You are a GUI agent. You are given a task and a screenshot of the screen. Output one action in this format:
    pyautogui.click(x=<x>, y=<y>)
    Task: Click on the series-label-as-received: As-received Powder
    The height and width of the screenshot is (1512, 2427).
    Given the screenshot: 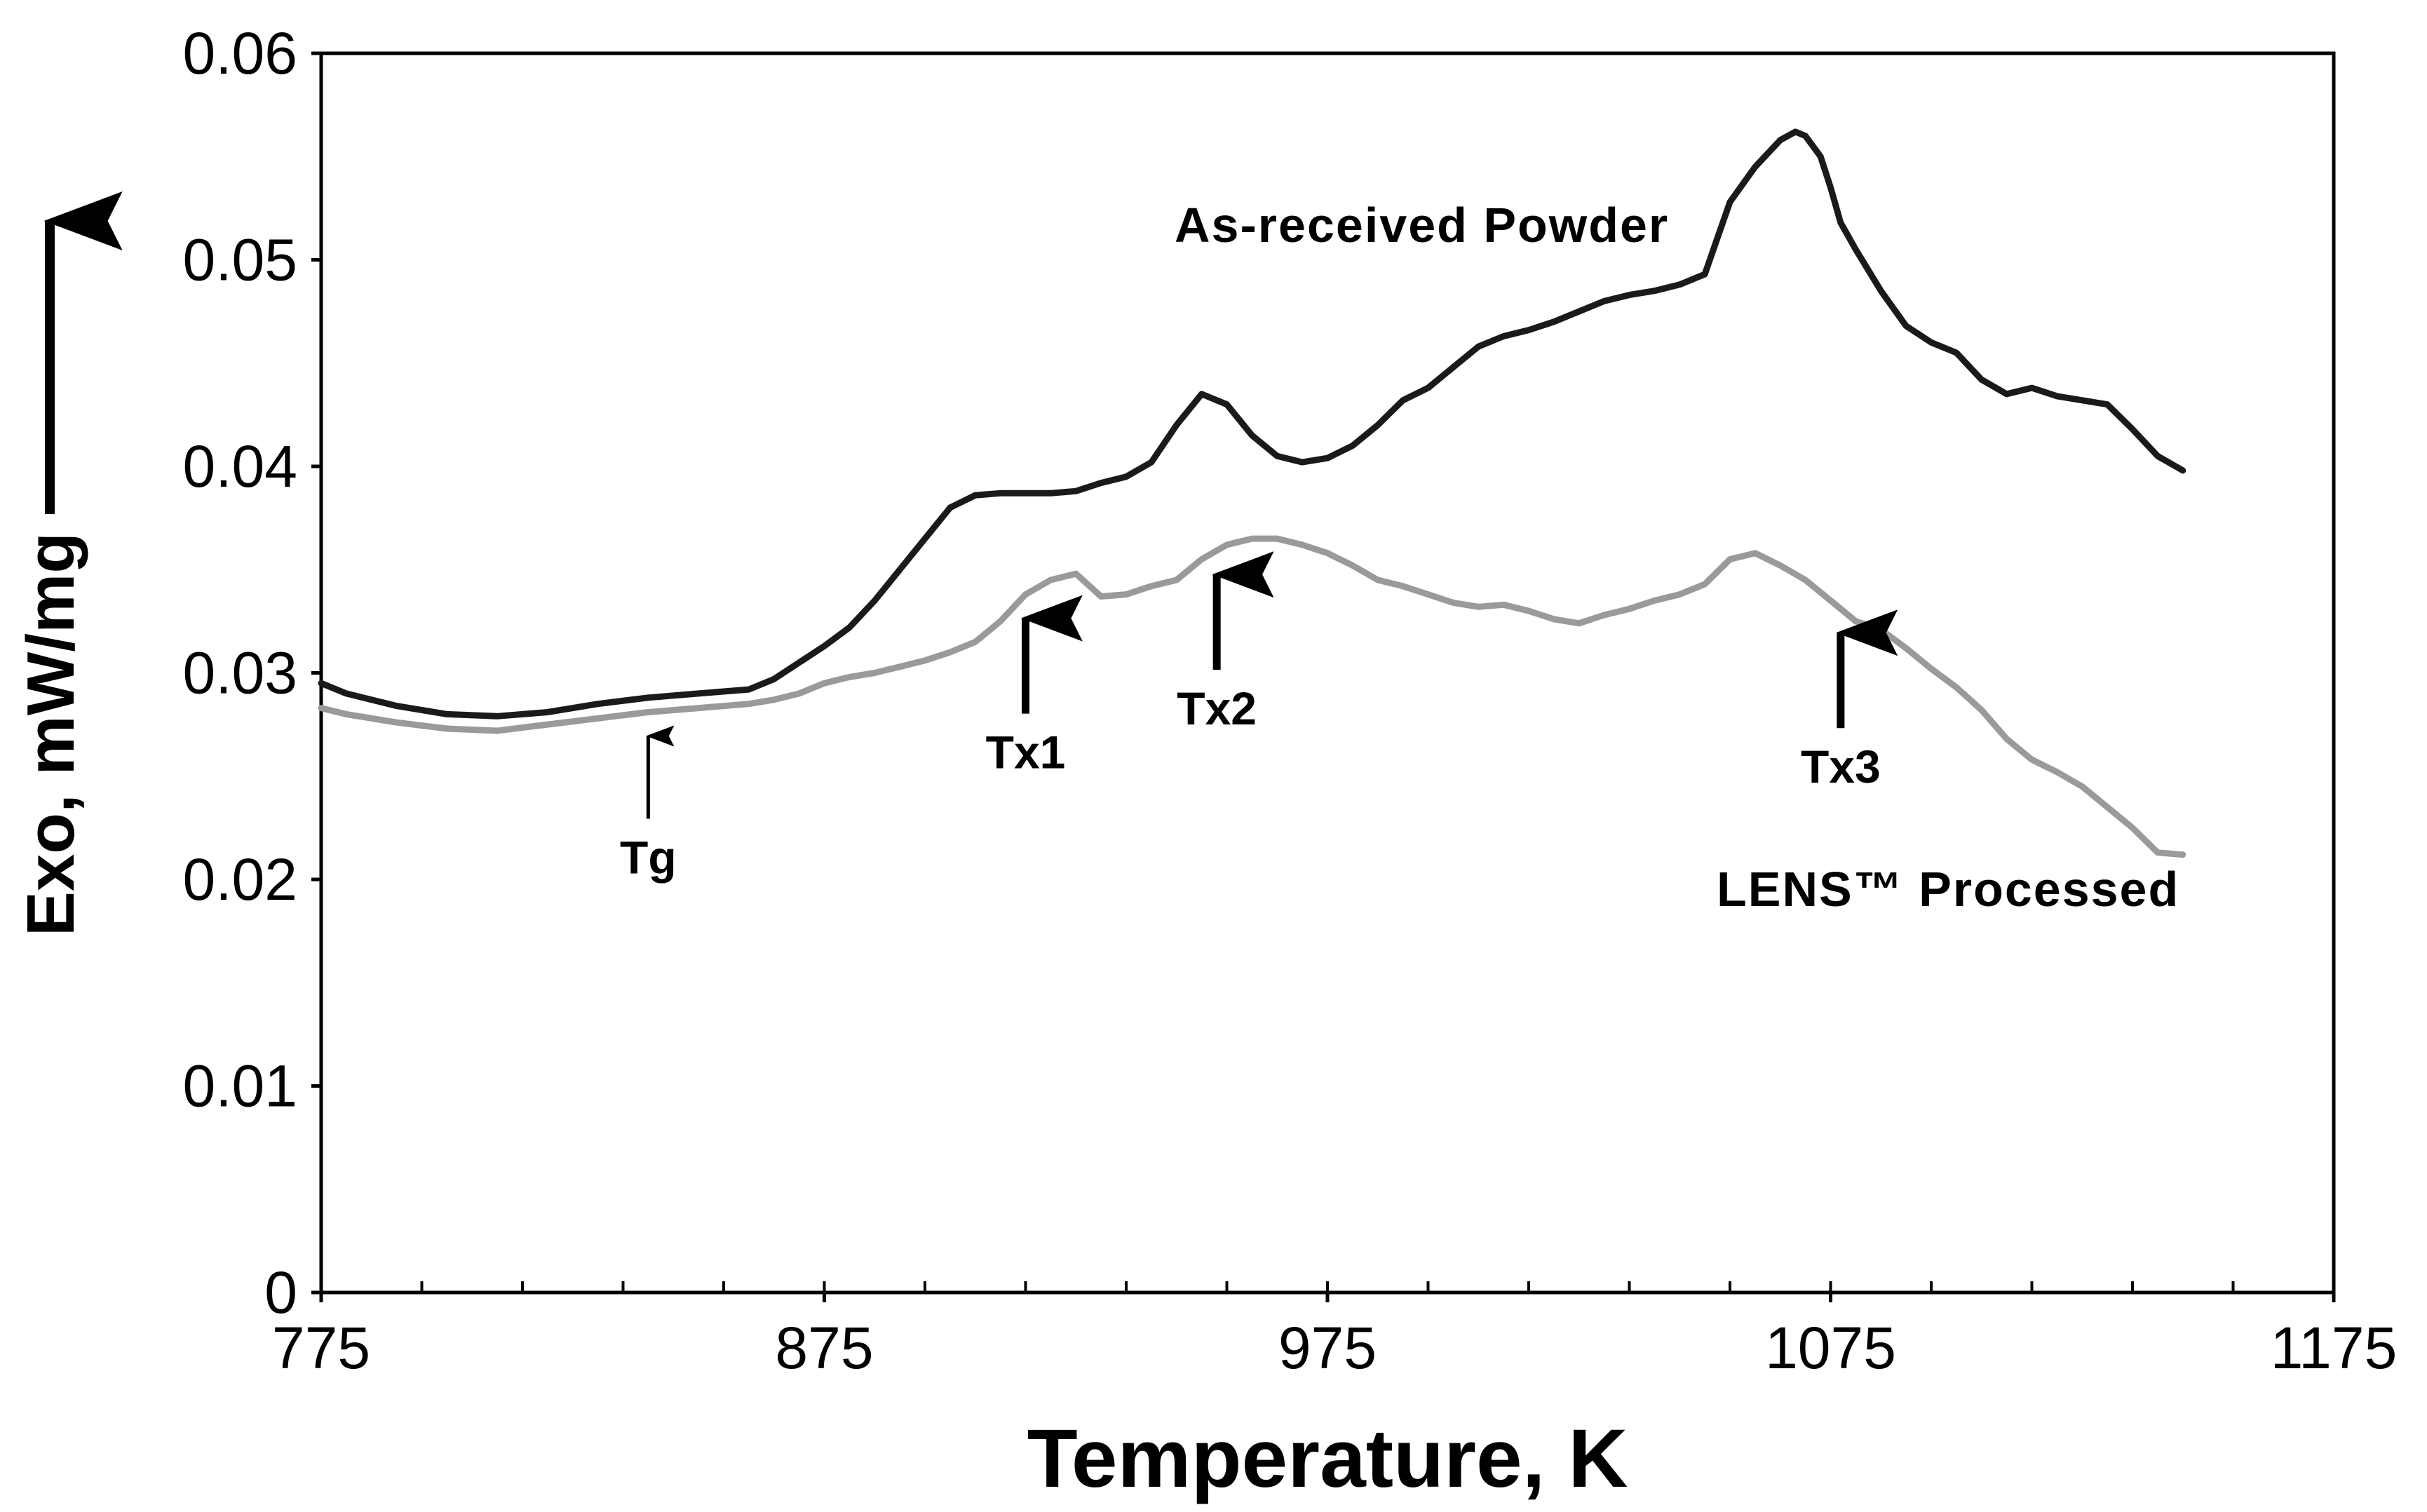 What is the action you would take?
    pyautogui.click(x=1422, y=225)
    